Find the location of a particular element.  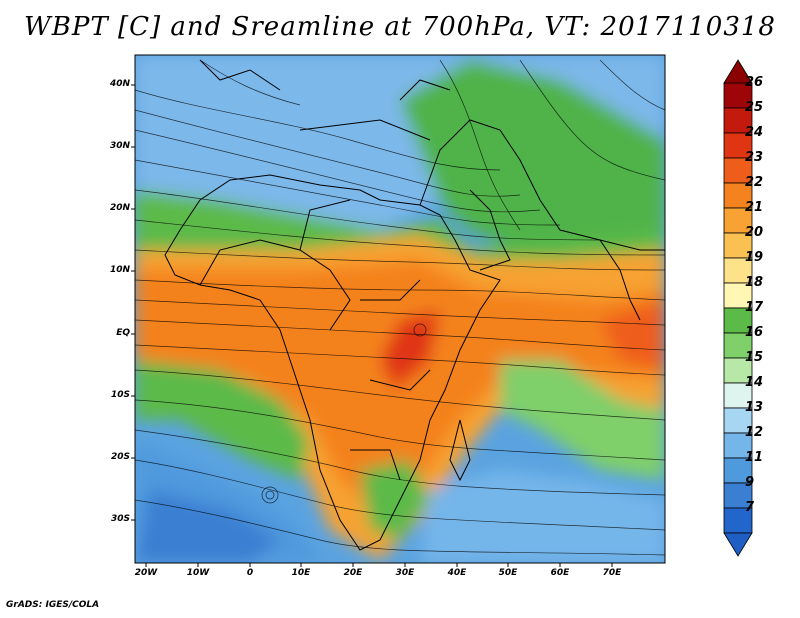

lon-label-40e: 40E is located at coordinates (457, 573).